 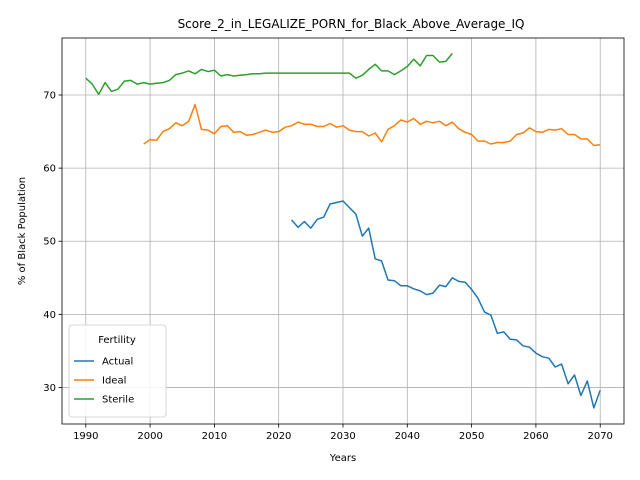 I want to click on legend-label-actual: Actual, so click(x=117, y=362).